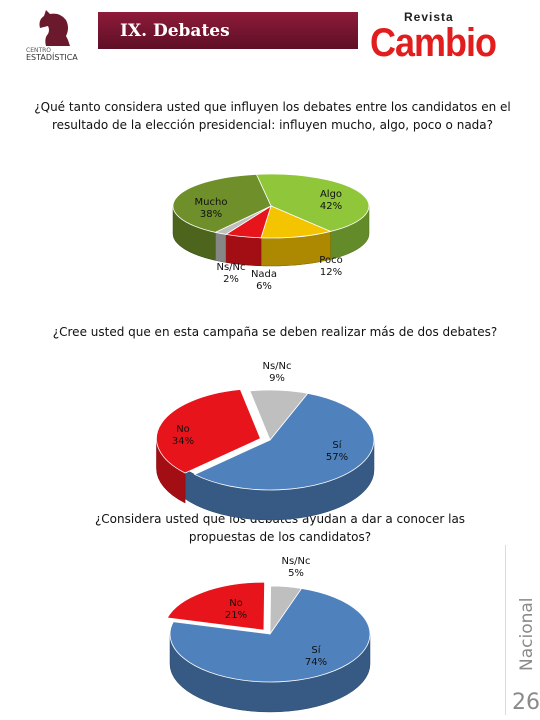  What do you see at coordinates (296, 222) in the screenshot?
I see `pie-slice-poco` at bounding box center [296, 222].